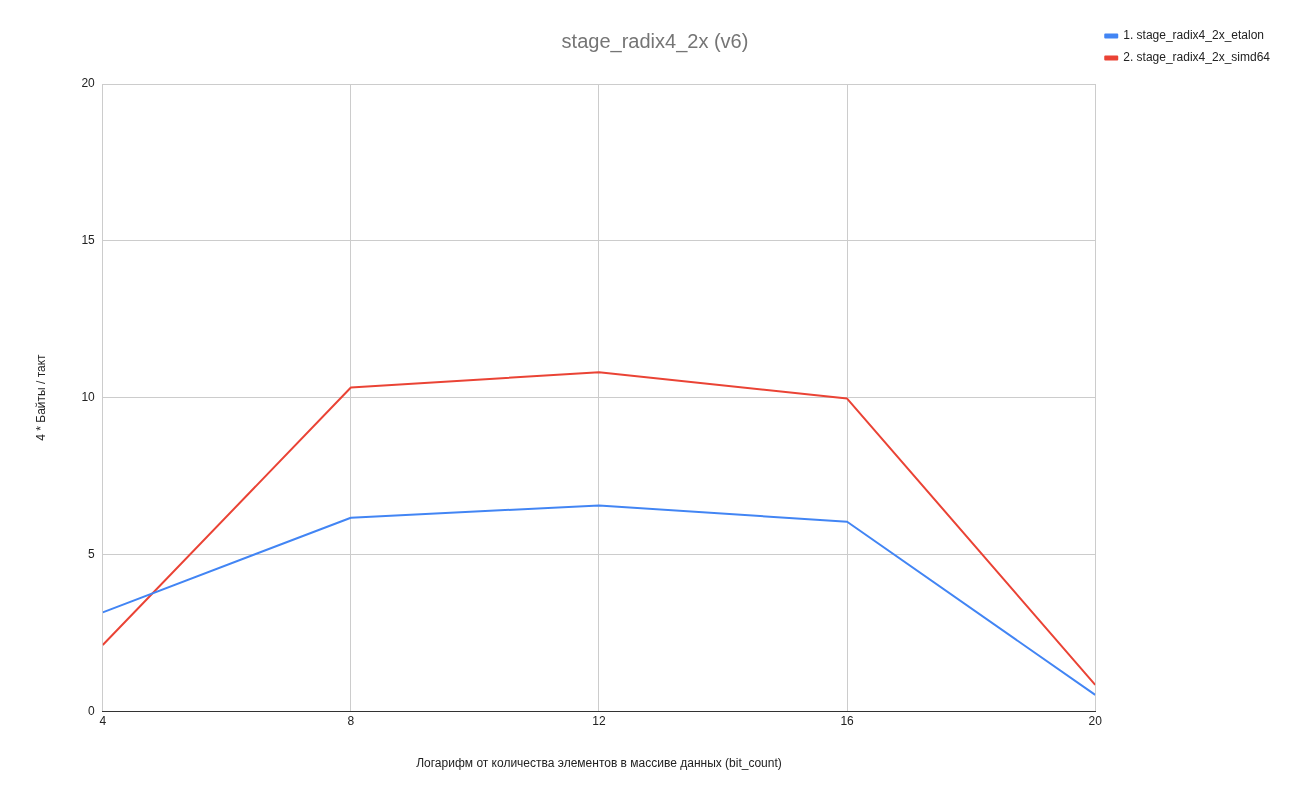  What do you see at coordinates (103, 720) in the screenshot?
I see `x-tick-label: 4` at bounding box center [103, 720].